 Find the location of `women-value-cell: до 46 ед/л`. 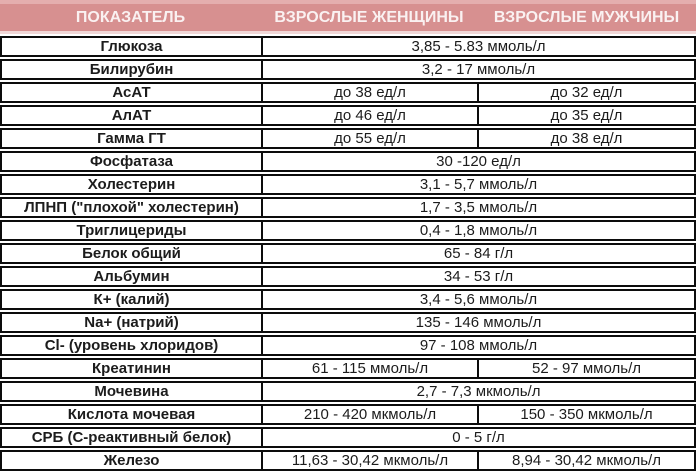

women-value-cell: до 46 ед/л is located at coordinates (369, 115).